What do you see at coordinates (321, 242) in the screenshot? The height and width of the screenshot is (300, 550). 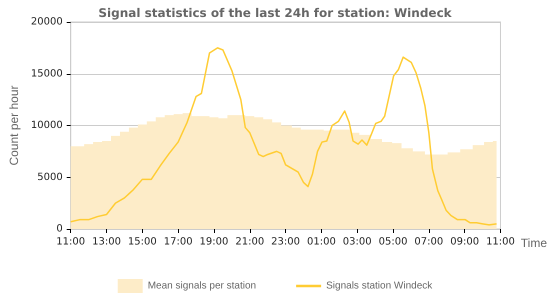 I see `x-tick-label: 01:00` at bounding box center [321, 242].